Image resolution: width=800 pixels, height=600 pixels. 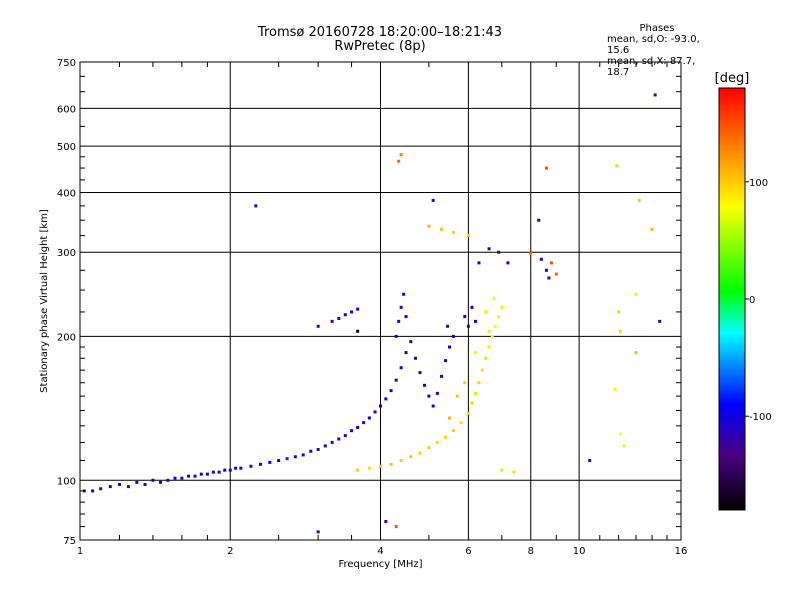 What do you see at coordinates (743, 291) in the screenshot?
I see `colorbar: [deg] 100 0 -100` at bounding box center [743, 291].